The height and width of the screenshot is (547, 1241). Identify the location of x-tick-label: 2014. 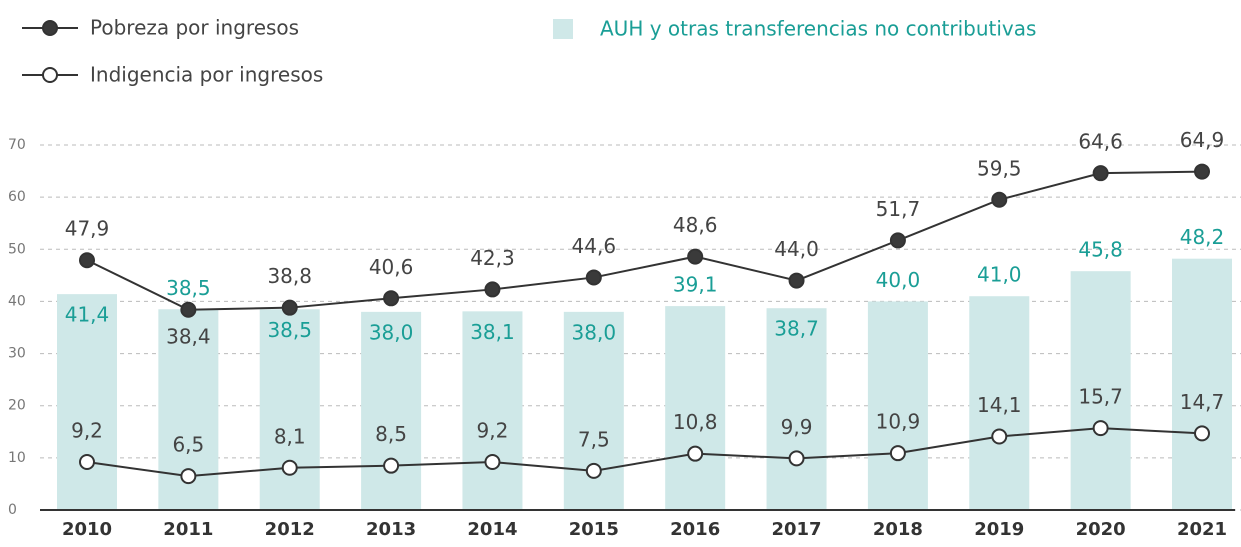
(492, 529).